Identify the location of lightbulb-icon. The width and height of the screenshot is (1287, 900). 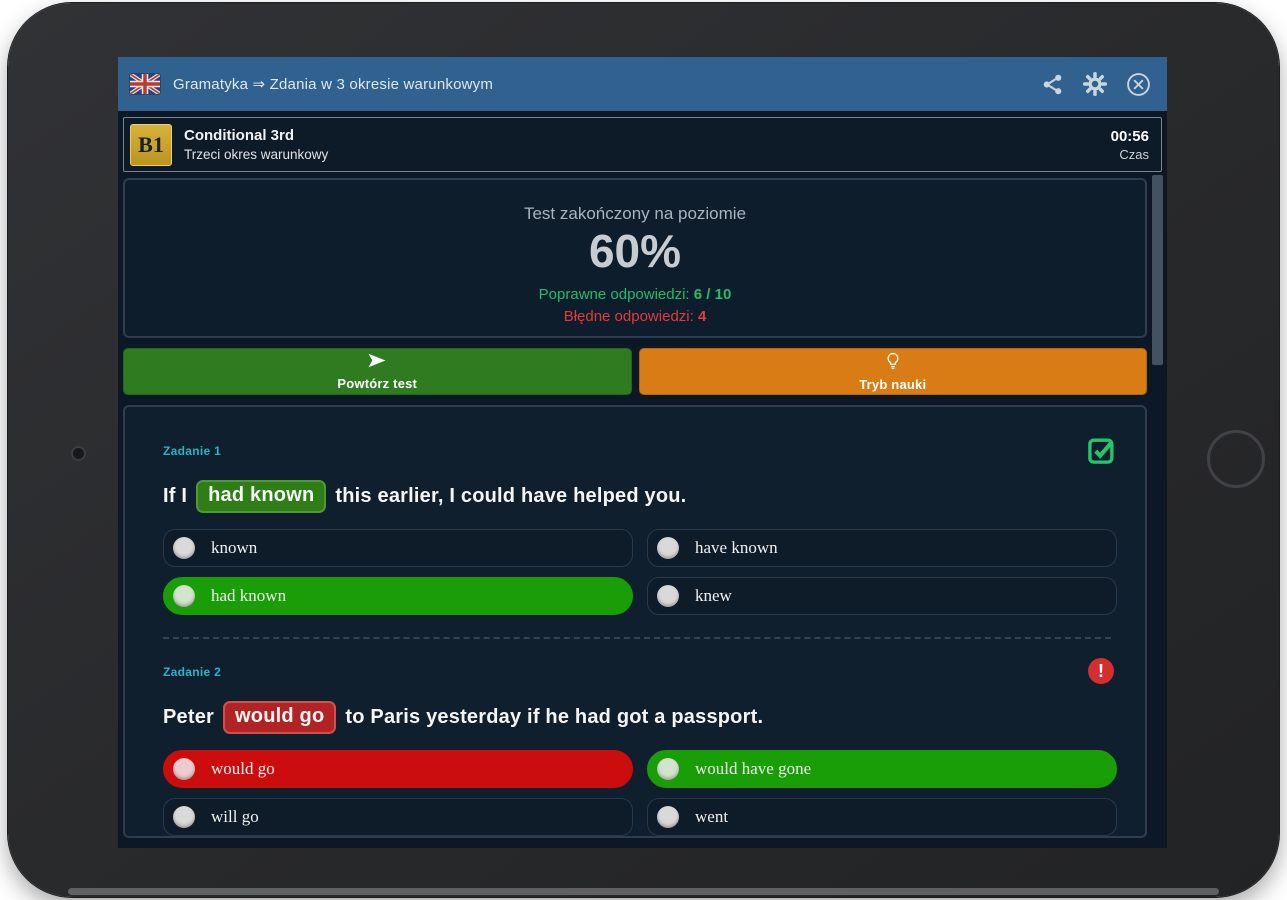
(893, 363).